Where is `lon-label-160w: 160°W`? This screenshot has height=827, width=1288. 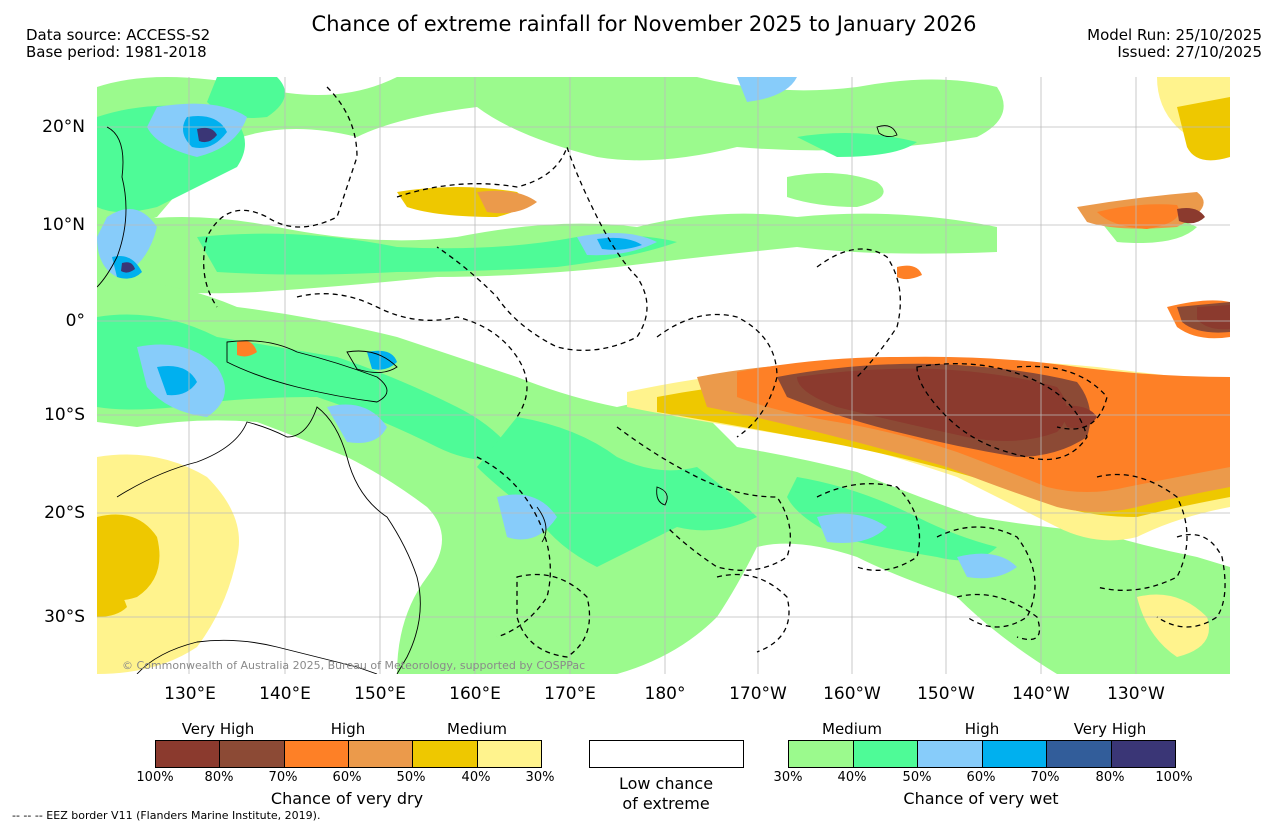 lon-label-160w: 160°W is located at coordinates (852, 694).